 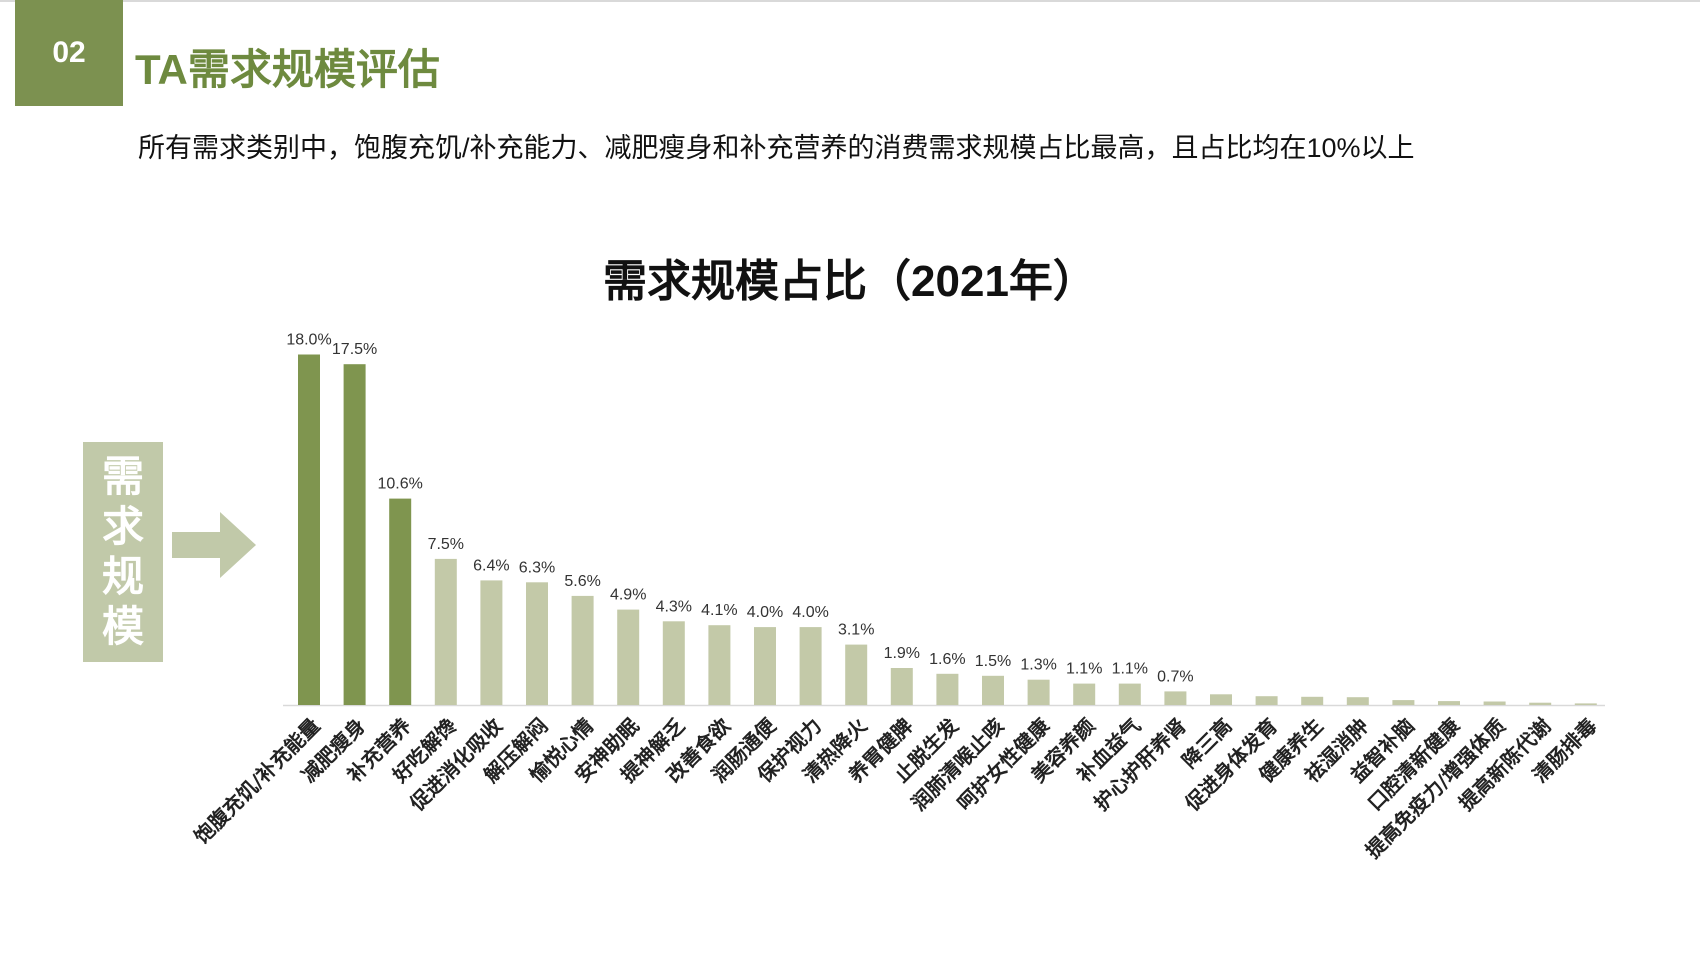 What do you see at coordinates (947, 659) in the screenshot?
I see `data-label-14: 1.6%` at bounding box center [947, 659].